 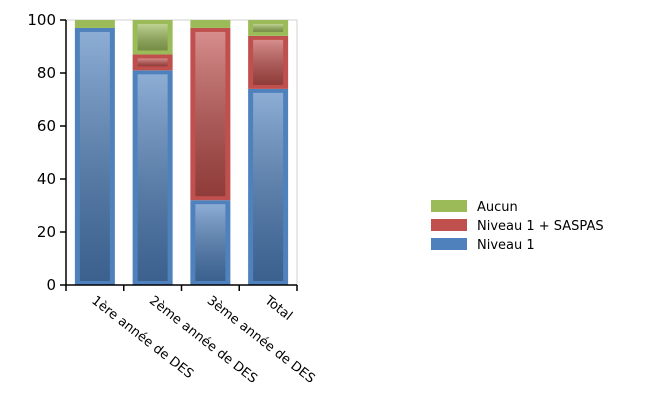 I want to click on x-category-label: 1ère année de DES, so click(x=142, y=337).